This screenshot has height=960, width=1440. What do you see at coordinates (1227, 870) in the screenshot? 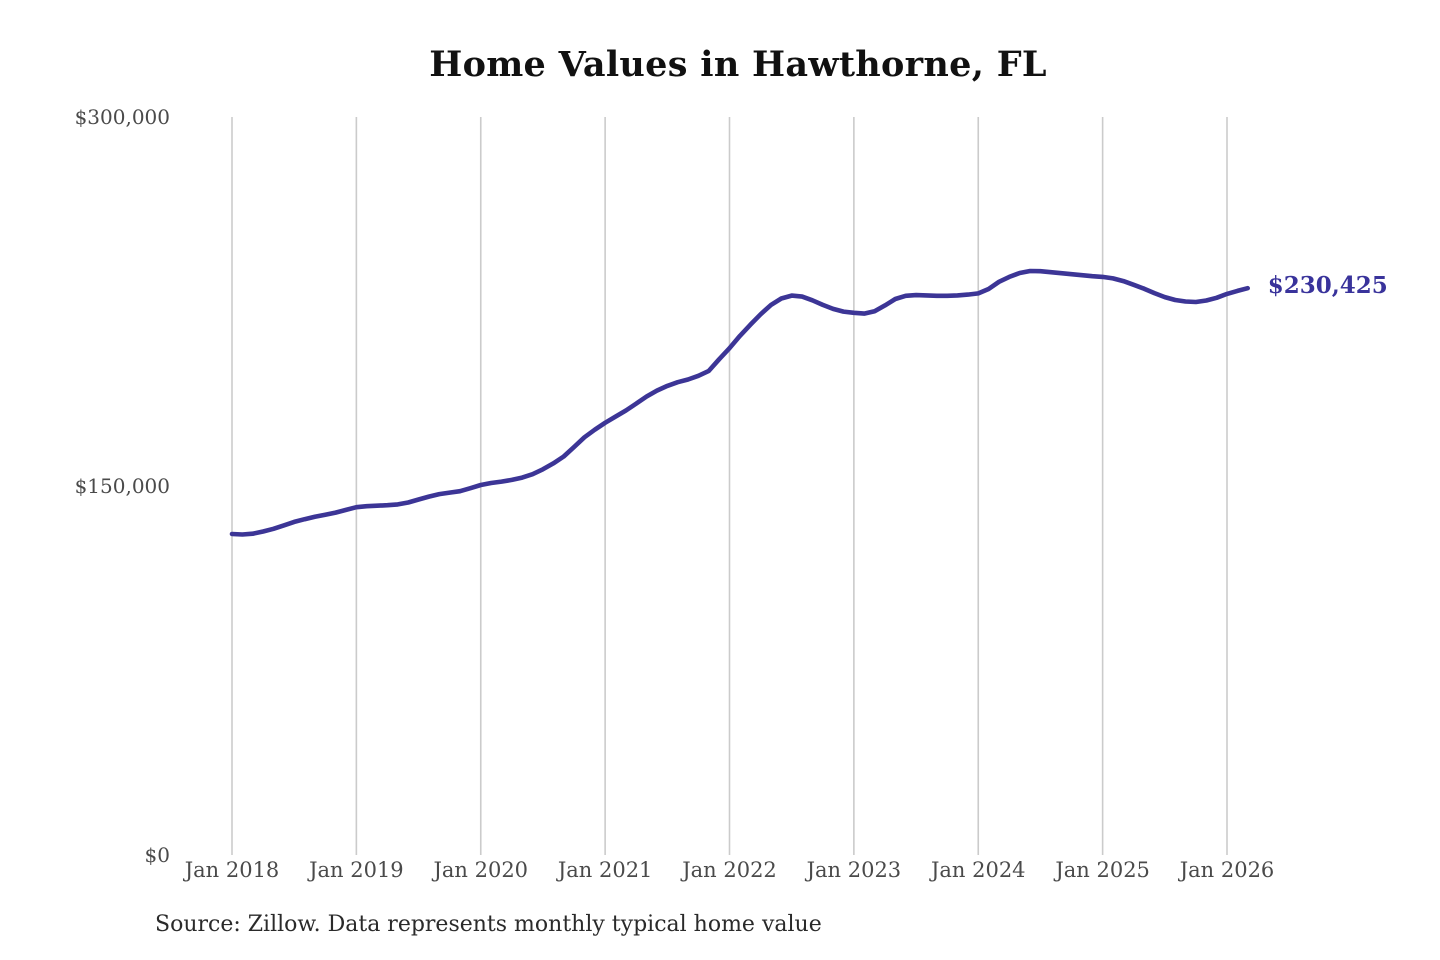
I see `x-axis-tick-label: Jan 2026` at bounding box center [1227, 870].